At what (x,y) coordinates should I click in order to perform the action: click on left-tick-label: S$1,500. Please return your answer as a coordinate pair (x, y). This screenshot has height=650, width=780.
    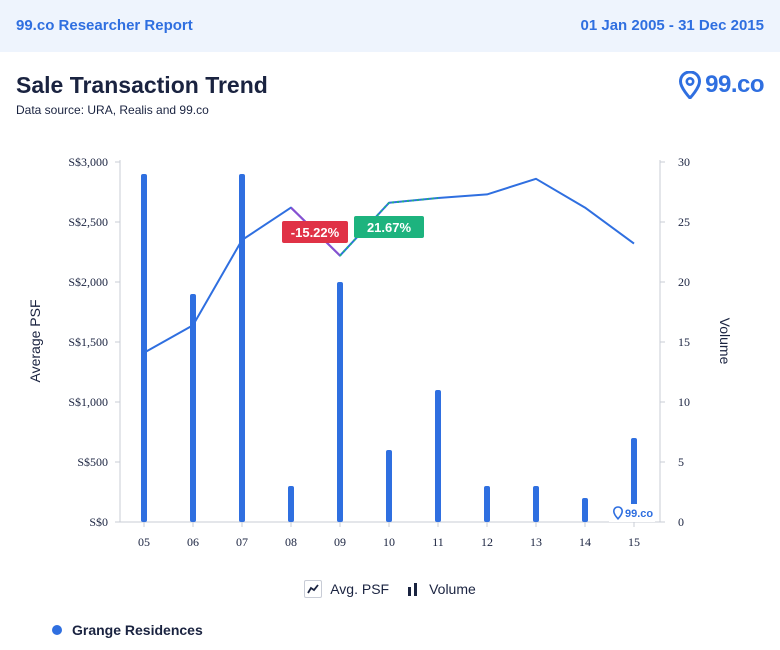
    Looking at the image, I should click on (88, 342).